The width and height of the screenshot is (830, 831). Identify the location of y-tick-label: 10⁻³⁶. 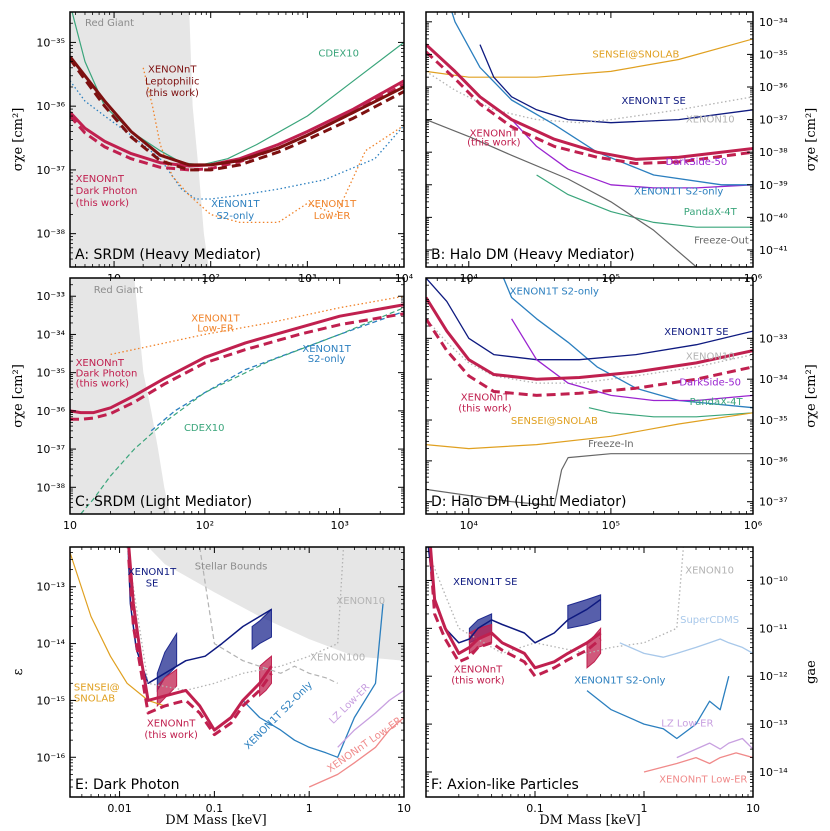
(50, 106).